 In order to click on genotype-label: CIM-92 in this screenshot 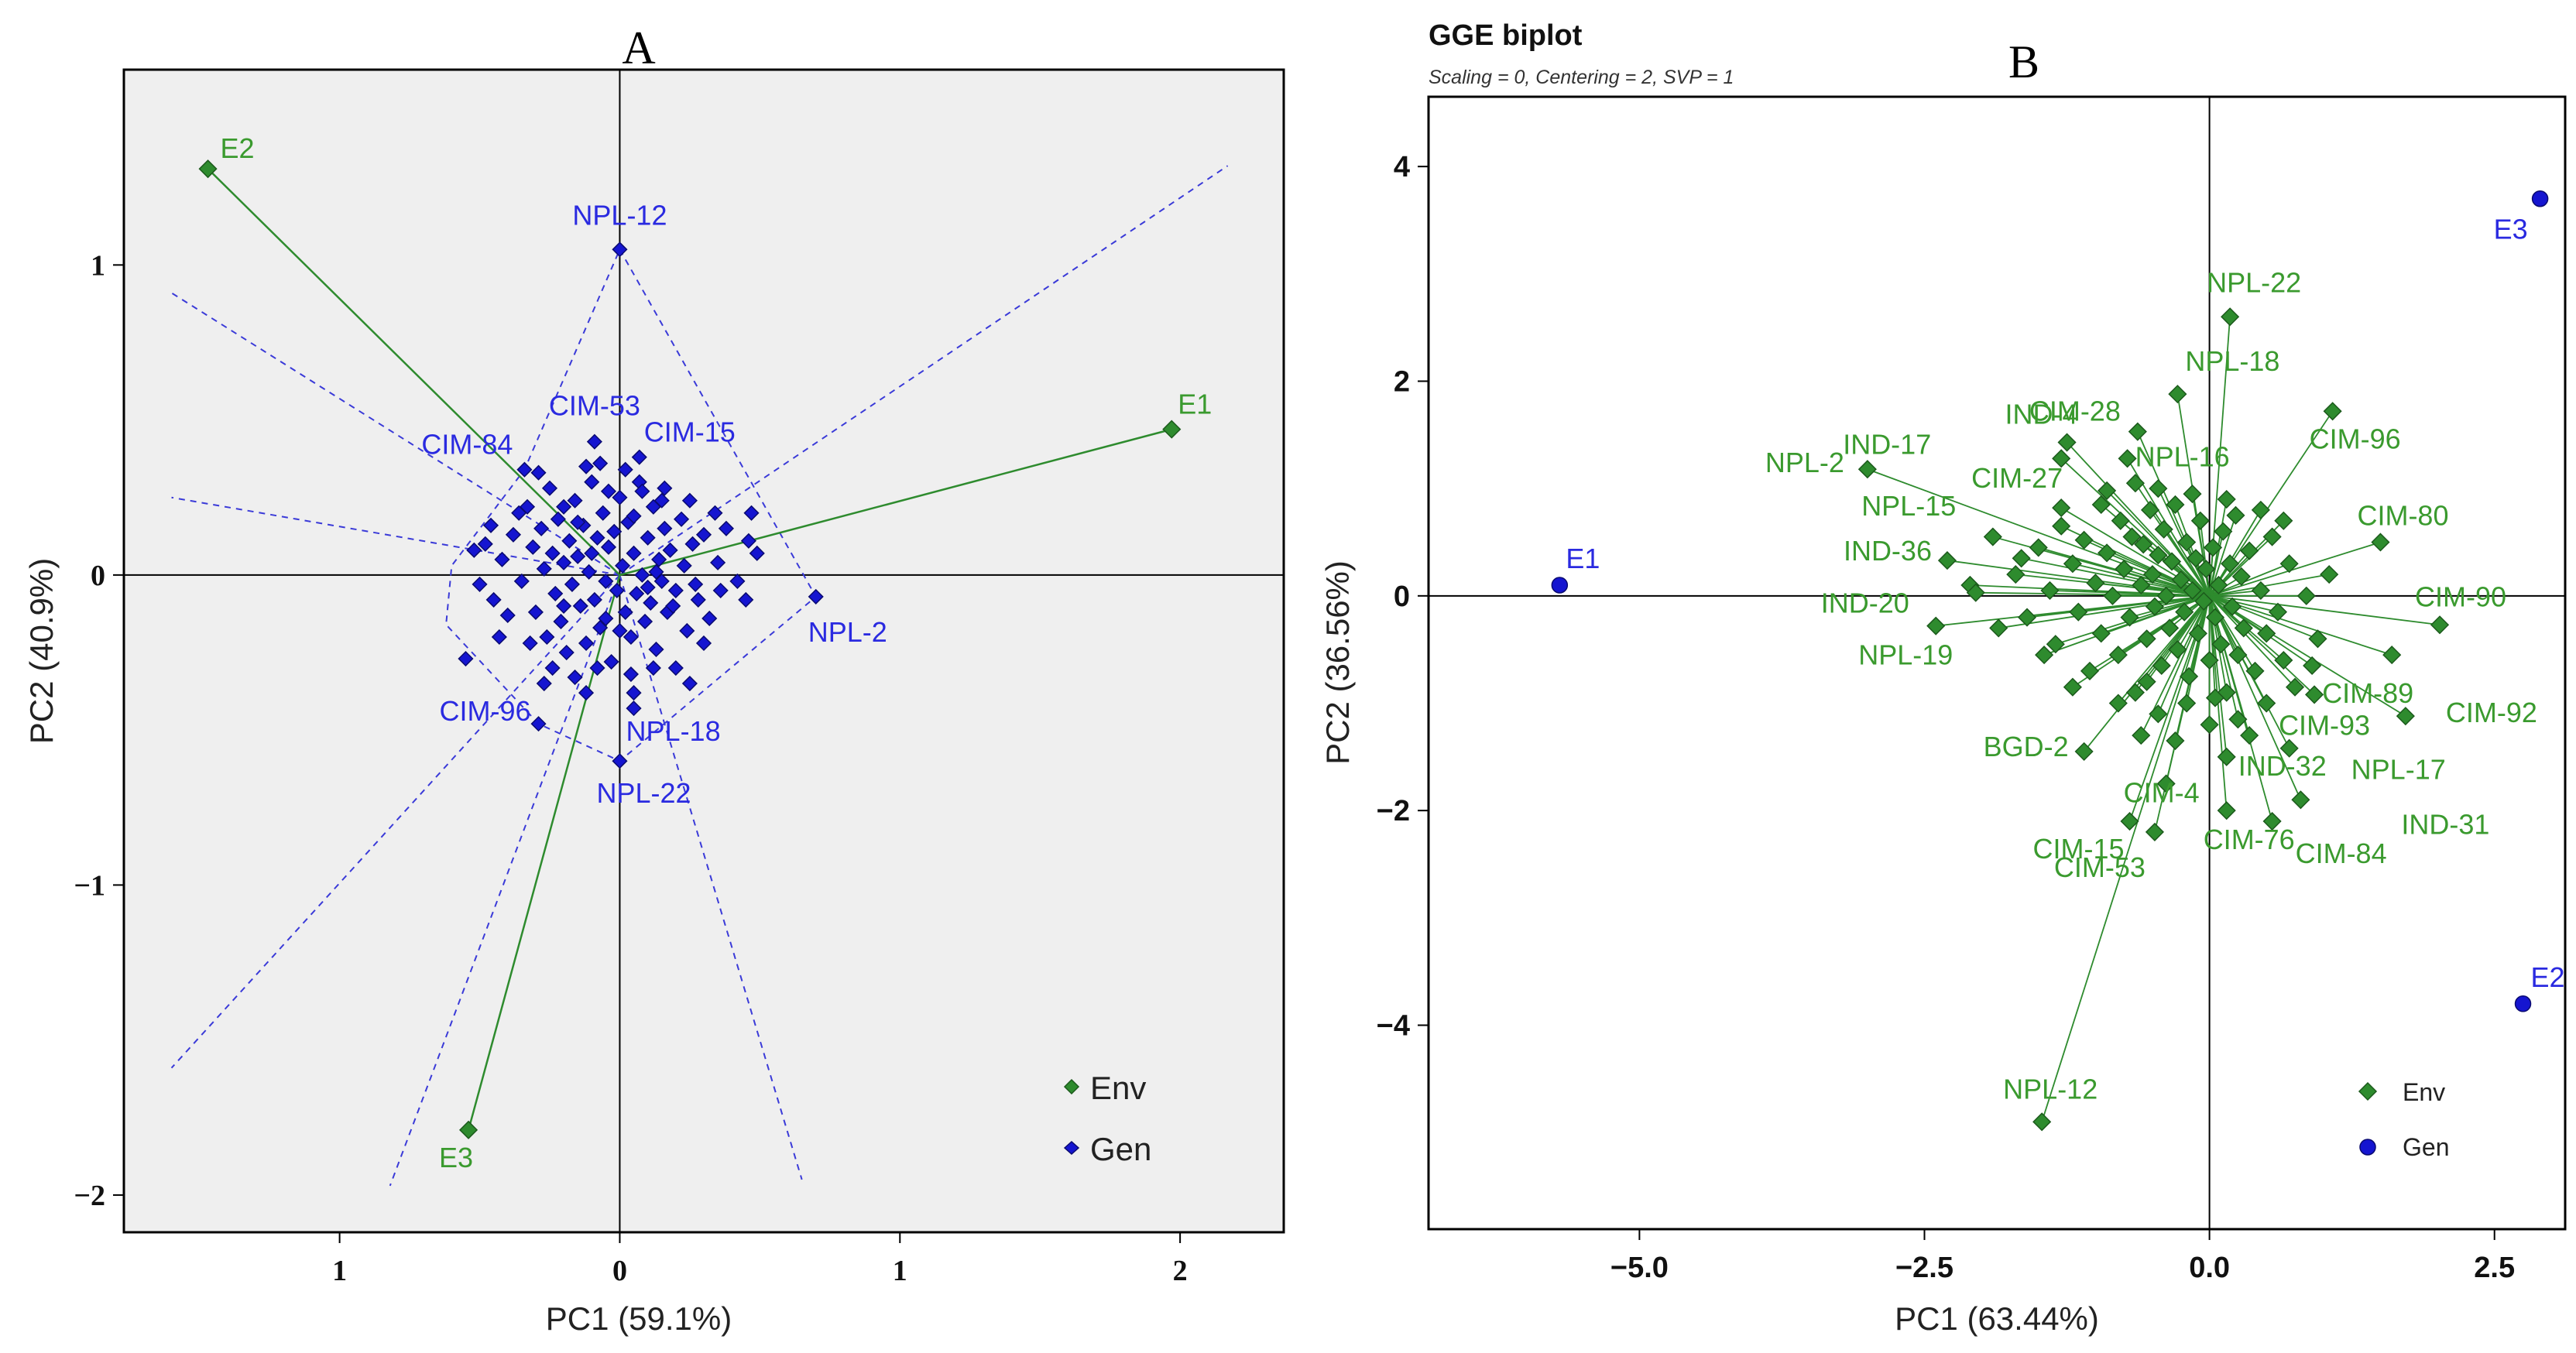, I will do `click(2491, 712)`.